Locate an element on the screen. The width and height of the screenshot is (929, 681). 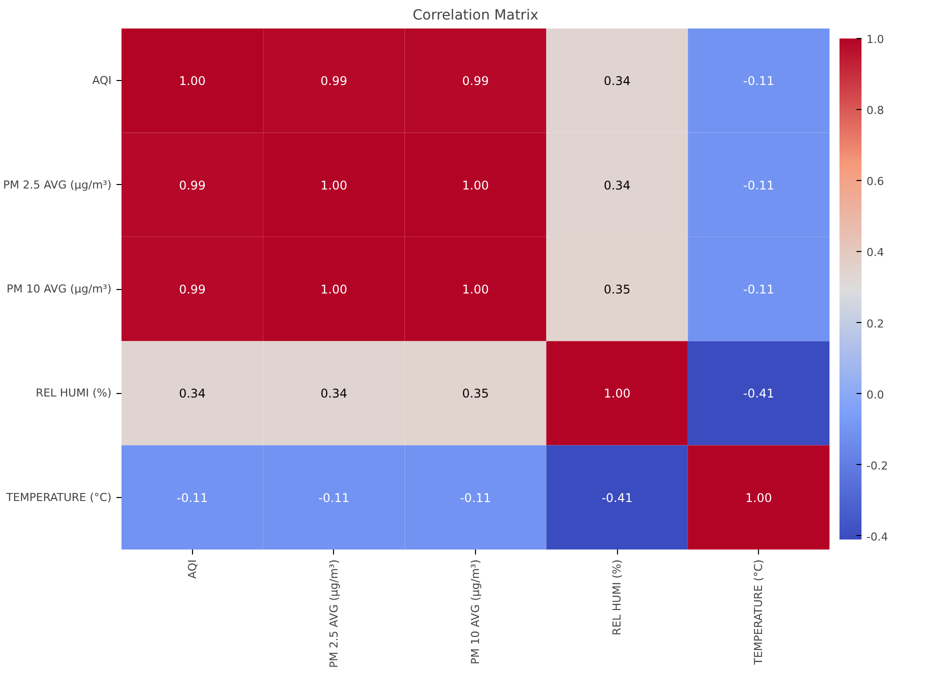
y-tick-label: AQI is located at coordinates (102, 81).